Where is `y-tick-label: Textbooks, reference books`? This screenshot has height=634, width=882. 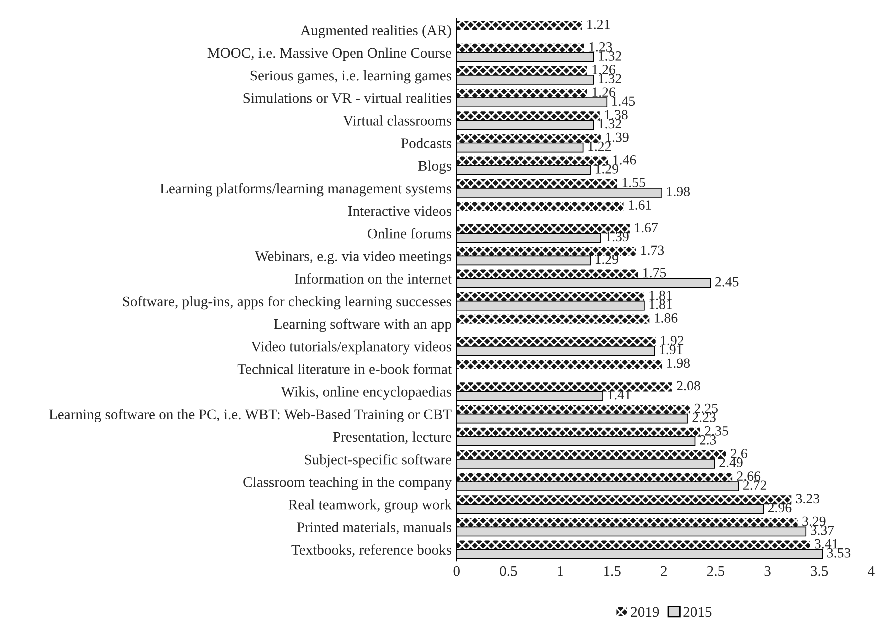 y-tick-label: Textbooks, reference books is located at coordinates (372, 551).